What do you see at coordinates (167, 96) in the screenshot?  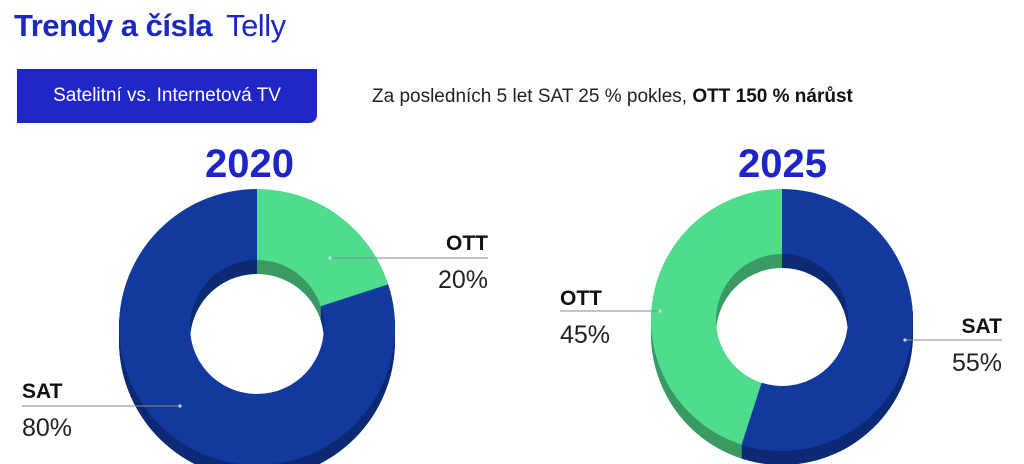 I see `section-badge: Satelitní vs. Internetová TV` at bounding box center [167, 96].